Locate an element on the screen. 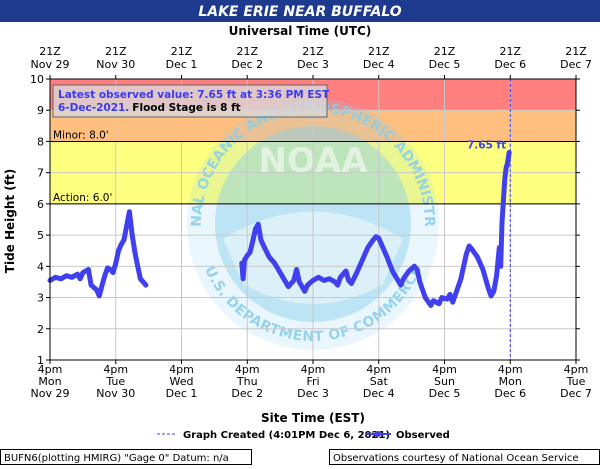 The image size is (600, 469). latest-annotation-box is located at coordinates (190, 101).